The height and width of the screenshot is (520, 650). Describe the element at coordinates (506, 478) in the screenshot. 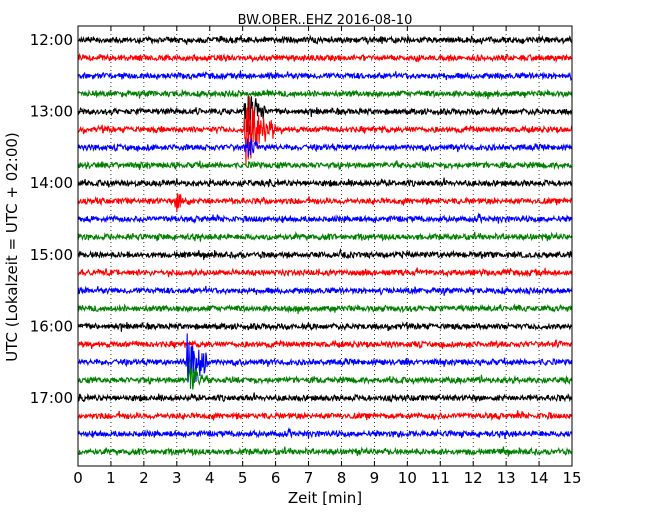

I see `x-tick-label: 13` at that location.